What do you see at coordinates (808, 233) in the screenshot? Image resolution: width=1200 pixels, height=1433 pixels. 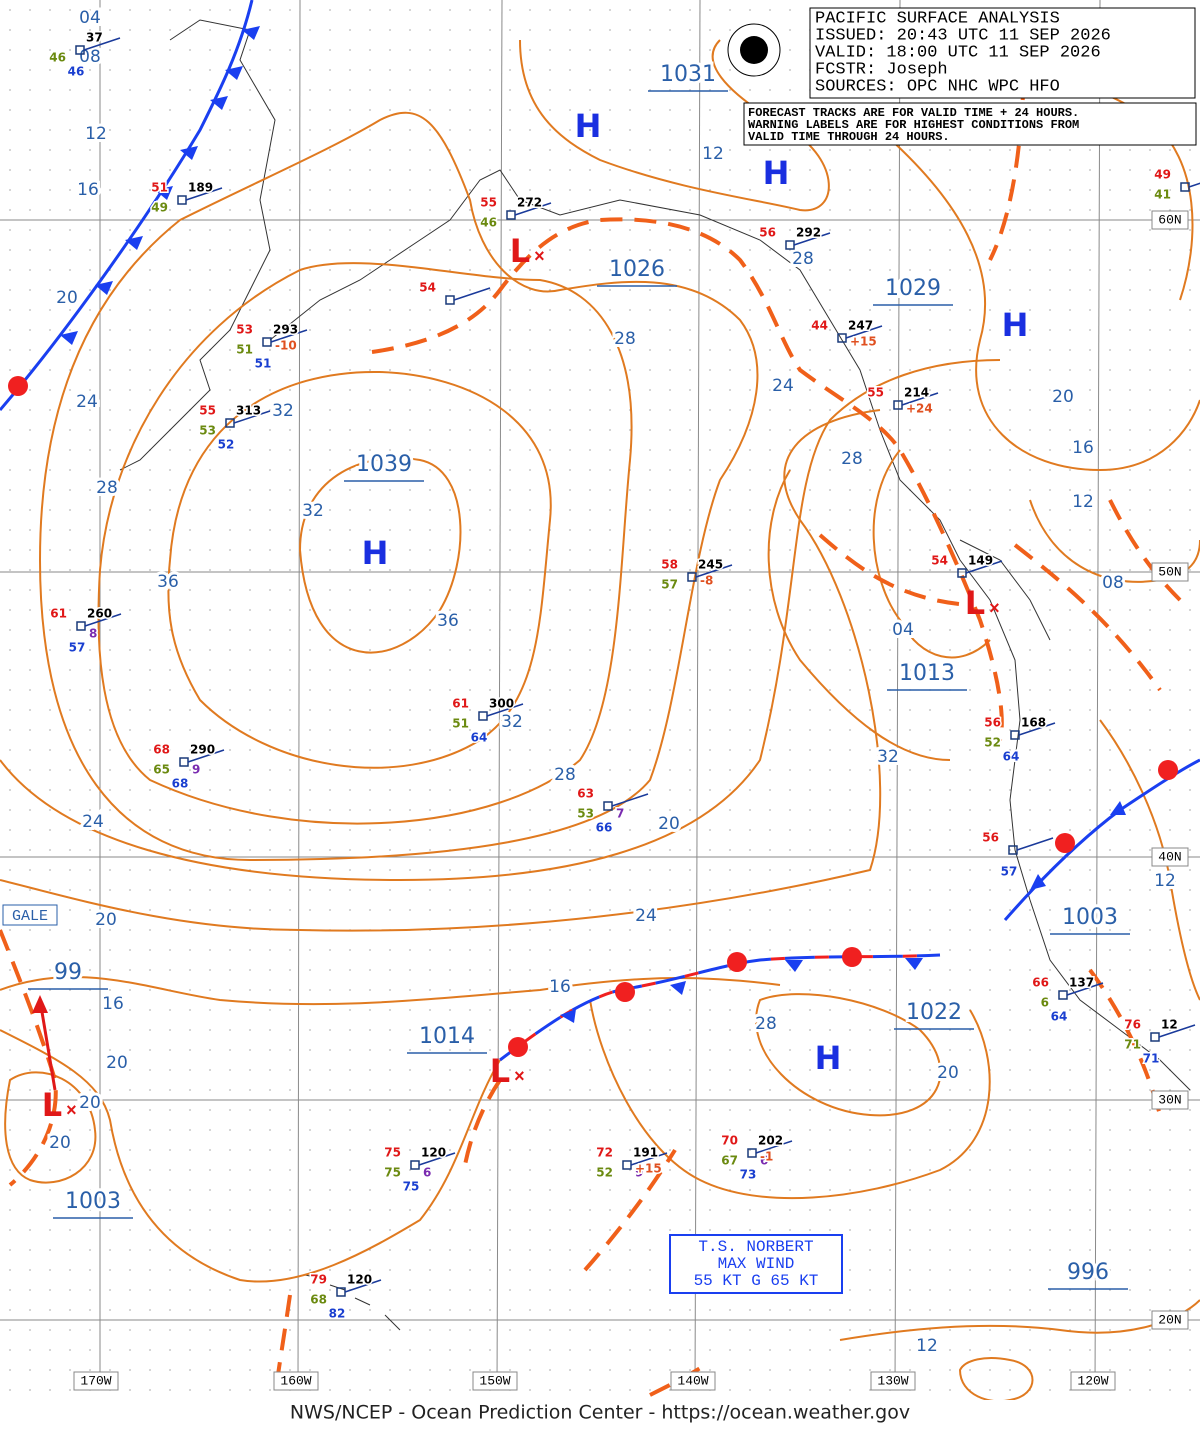 I see `station-p: 292` at bounding box center [808, 233].